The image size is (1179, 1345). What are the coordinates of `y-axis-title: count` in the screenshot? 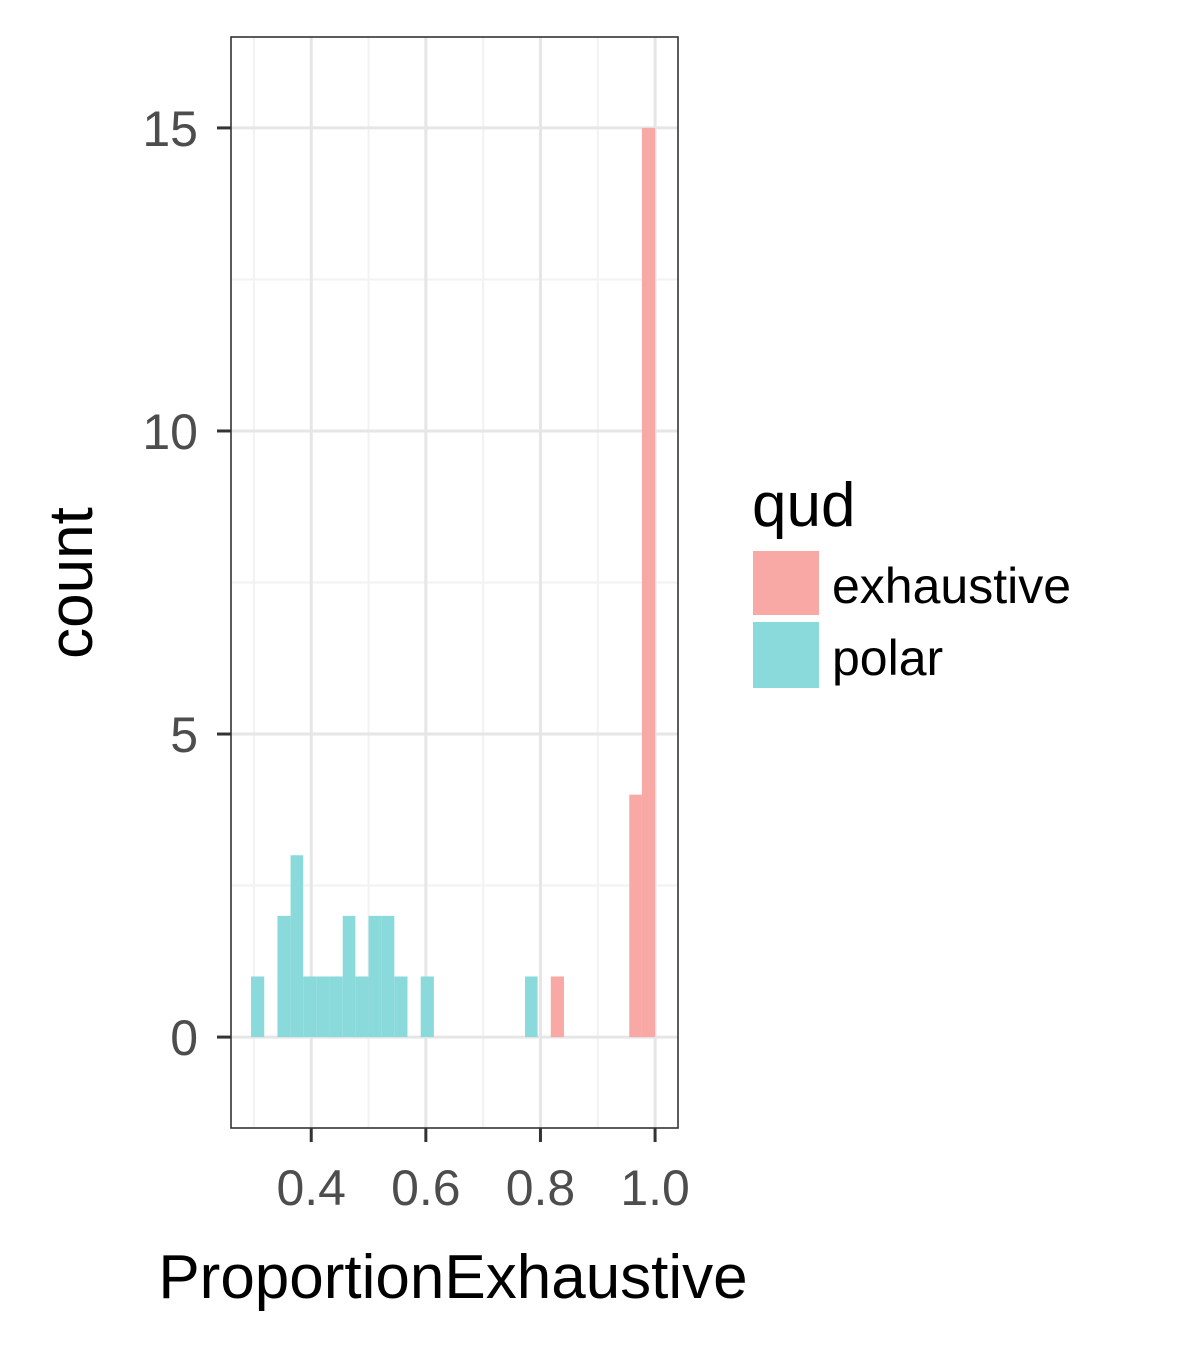 It's located at (71, 583).